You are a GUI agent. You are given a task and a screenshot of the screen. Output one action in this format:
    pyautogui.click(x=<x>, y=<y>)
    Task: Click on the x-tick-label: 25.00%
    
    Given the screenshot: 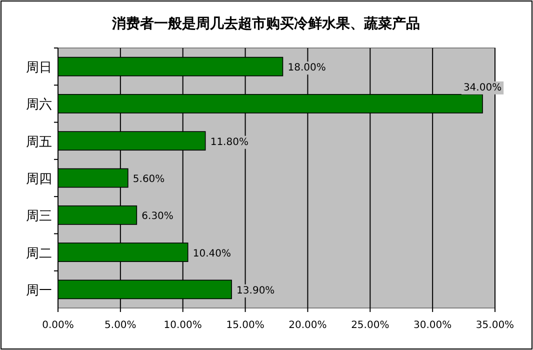 What is the action you would take?
    pyautogui.click(x=370, y=325)
    